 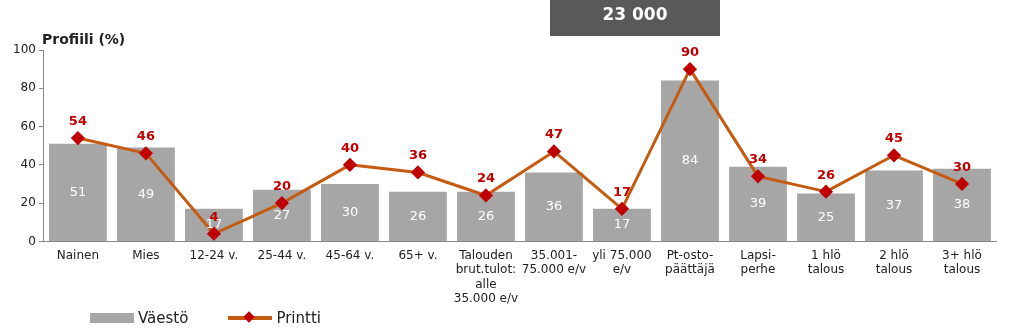 What do you see at coordinates (622, 262) in the screenshot?
I see `x-tick-label: yli 75.000 e/v` at bounding box center [622, 262].